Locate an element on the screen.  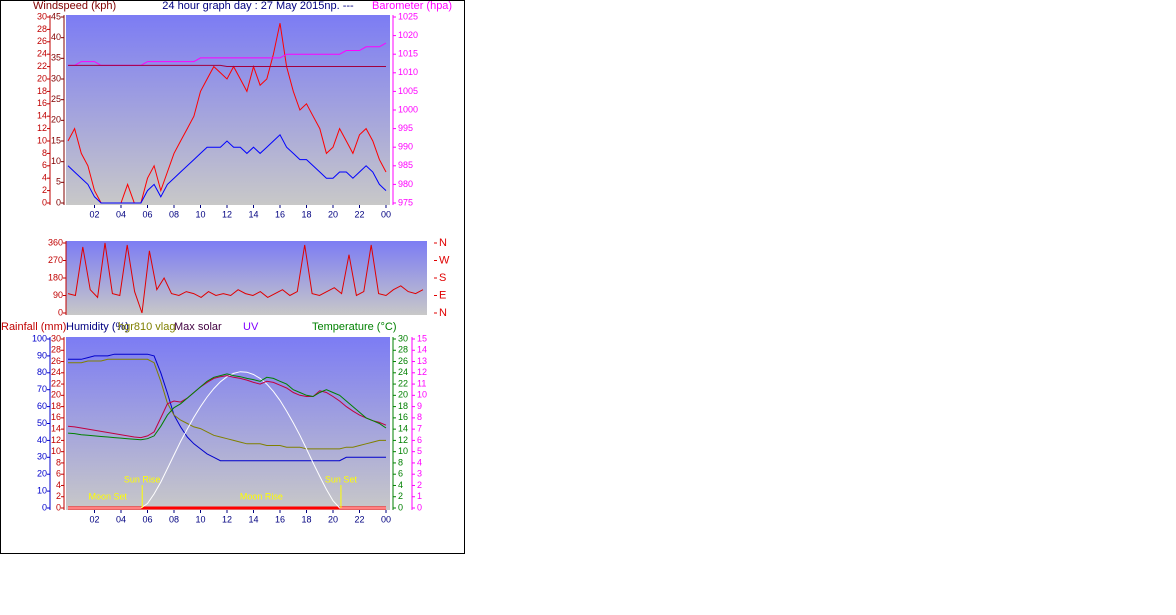
y-tick-label: N is located at coordinates (443, 243).